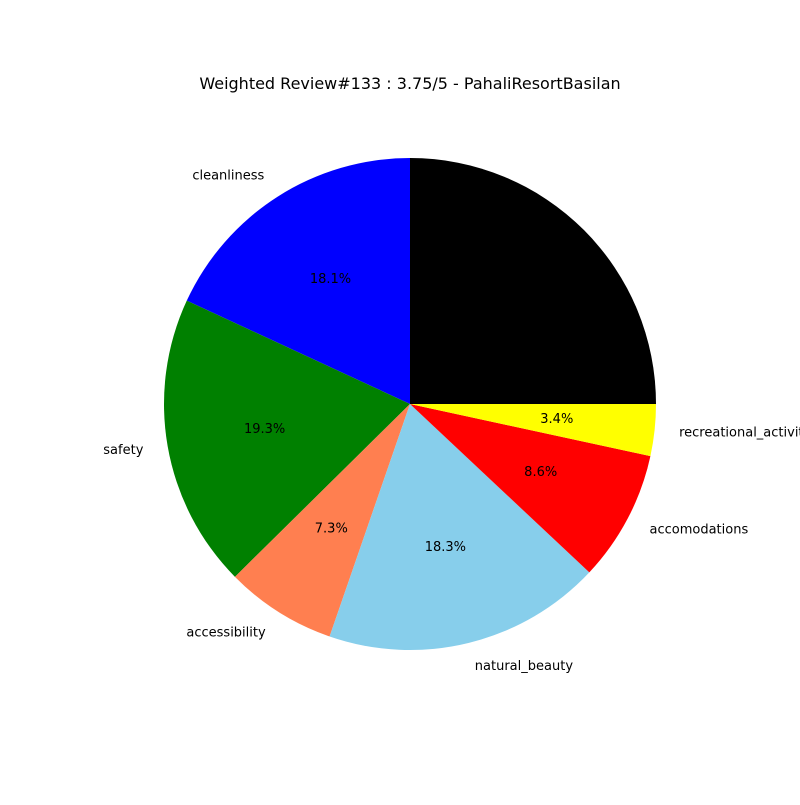  I want to click on category-label-natural_beauty: natural_beauty, so click(524, 666).